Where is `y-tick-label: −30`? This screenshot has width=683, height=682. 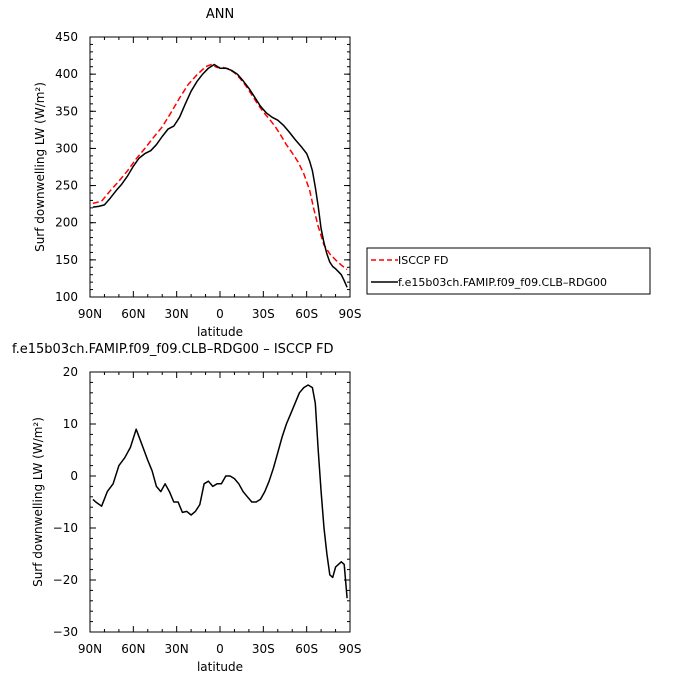 y-tick-label: −30 is located at coordinates (65, 632).